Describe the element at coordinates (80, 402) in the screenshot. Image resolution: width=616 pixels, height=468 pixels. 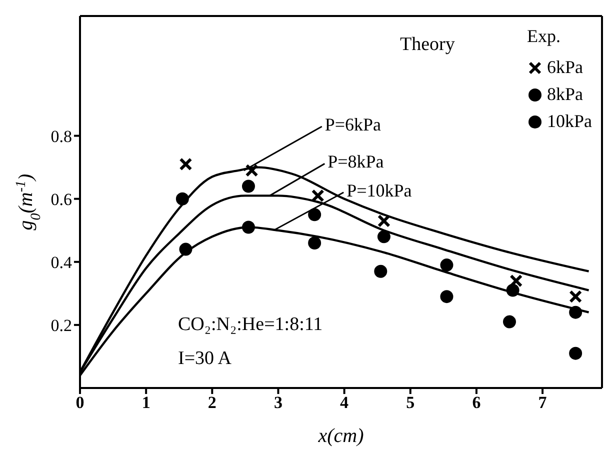
I see `x-tick-label: 0` at that location.